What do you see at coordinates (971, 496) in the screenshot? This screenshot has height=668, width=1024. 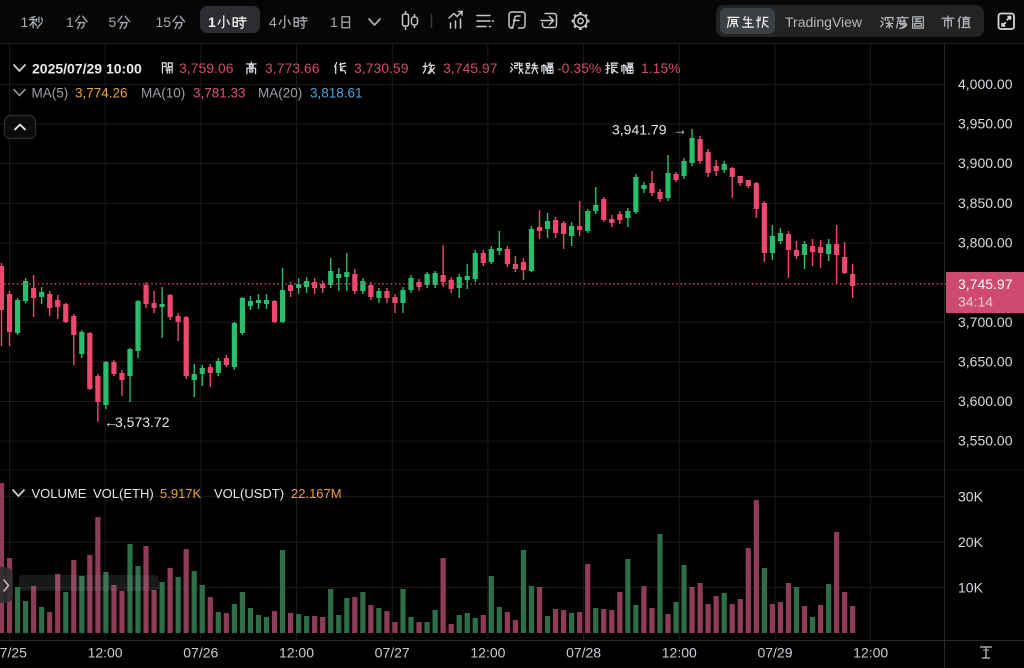 I see `svg-text: 30K` at bounding box center [971, 496].